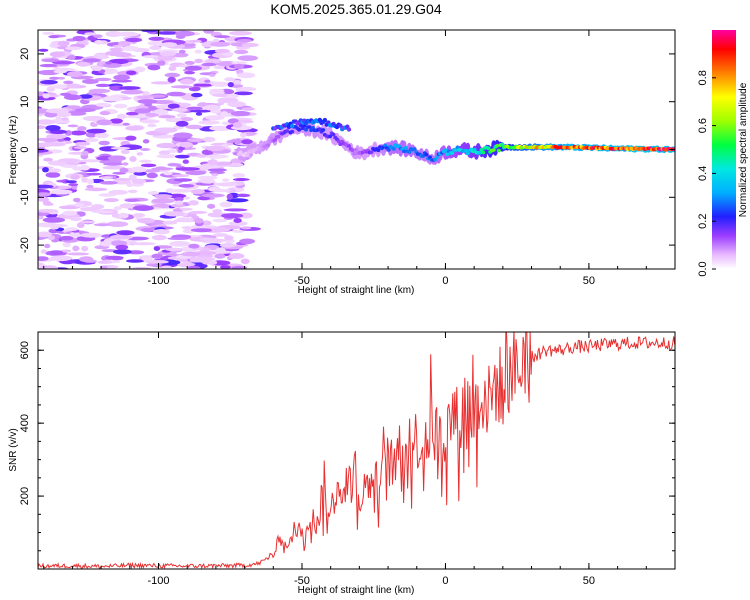 The height and width of the screenshot is (600, 750). Describe the element at coordinates (445, 581) in the screenshot. I see `x-tick-label: 0` at that location.